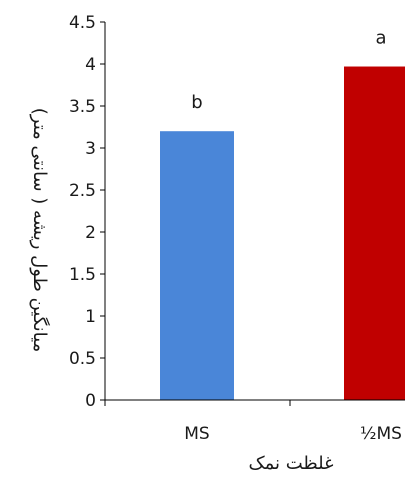  Describe the element at coordinates (90, 65) in the screenshot. I see `y-tick-label: 4` at that location.